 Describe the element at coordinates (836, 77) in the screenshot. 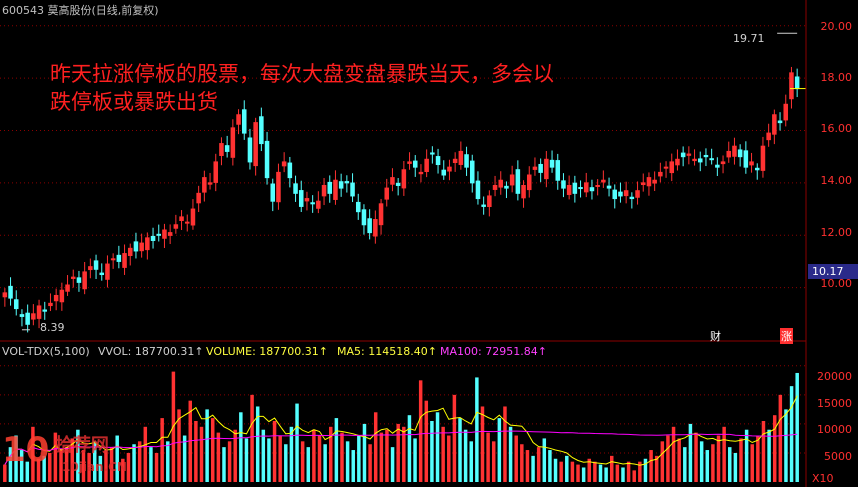

I see `price-tick-18: 18.00` at that location.